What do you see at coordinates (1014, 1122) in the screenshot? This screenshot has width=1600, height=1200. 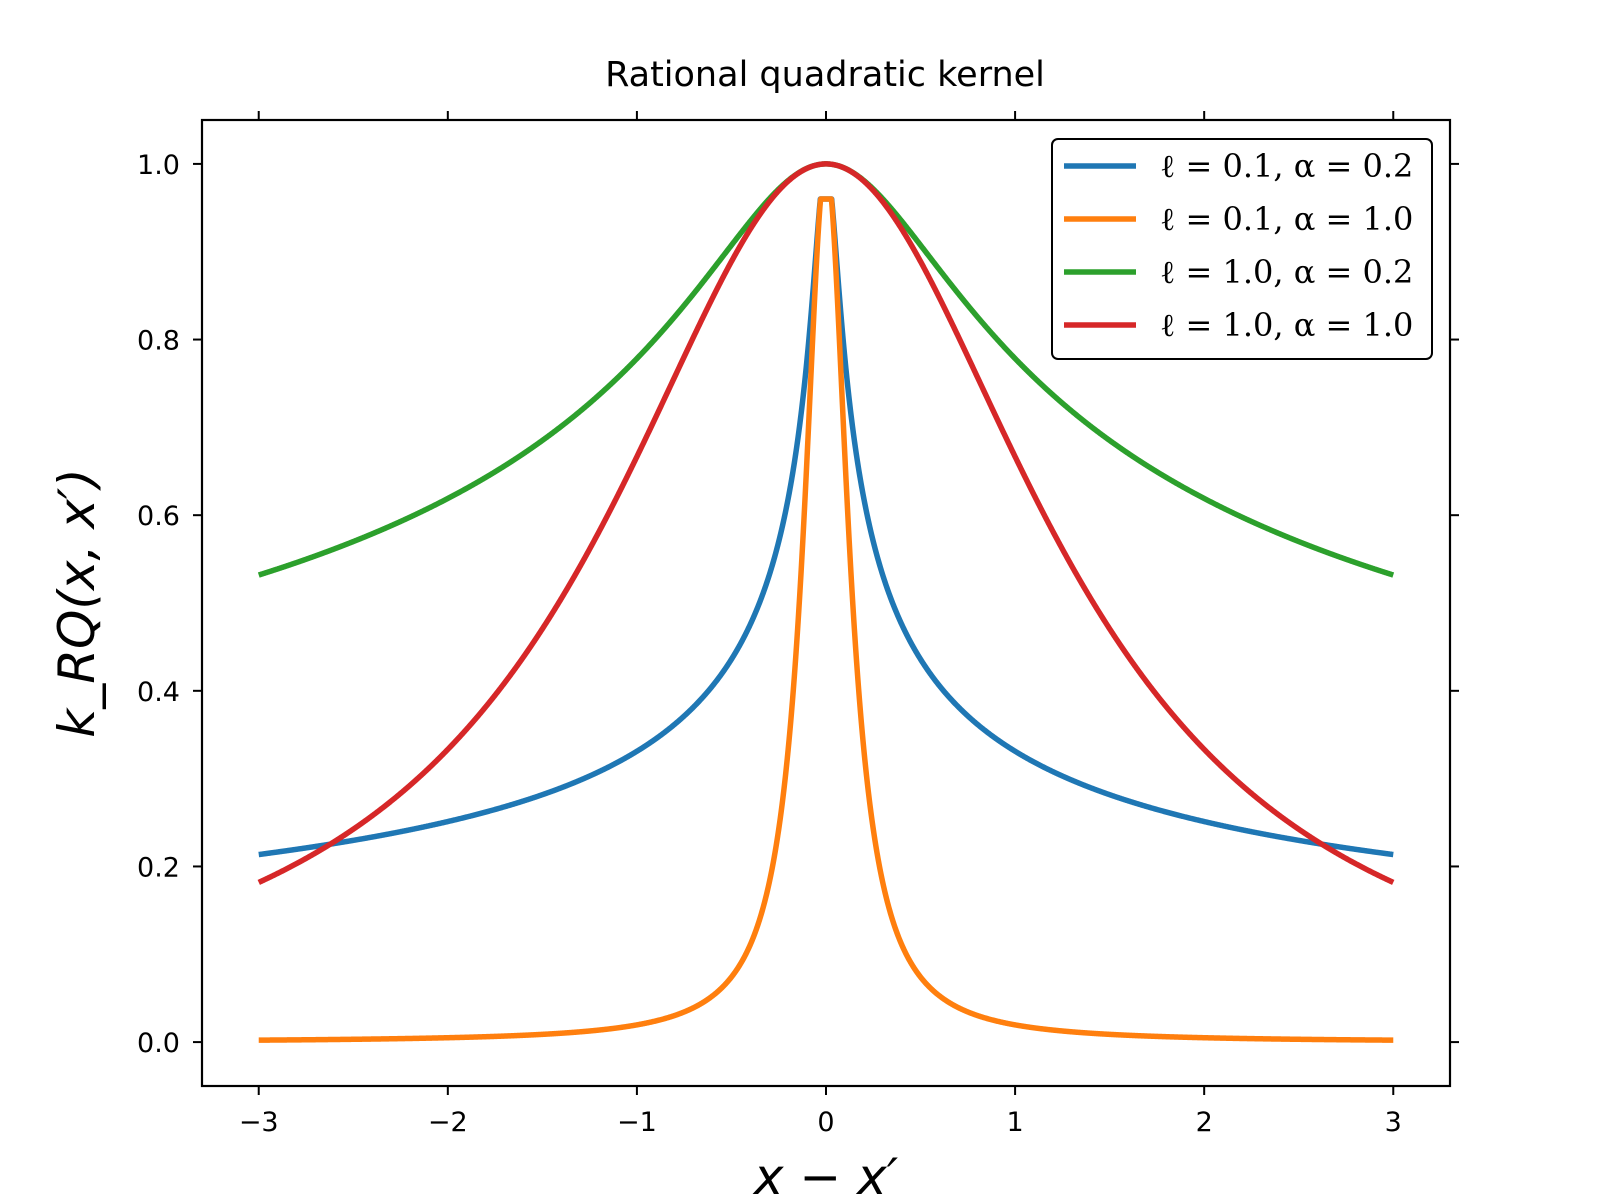 I see `x-tick-label: 1` at bounding box center [1014, 1122].